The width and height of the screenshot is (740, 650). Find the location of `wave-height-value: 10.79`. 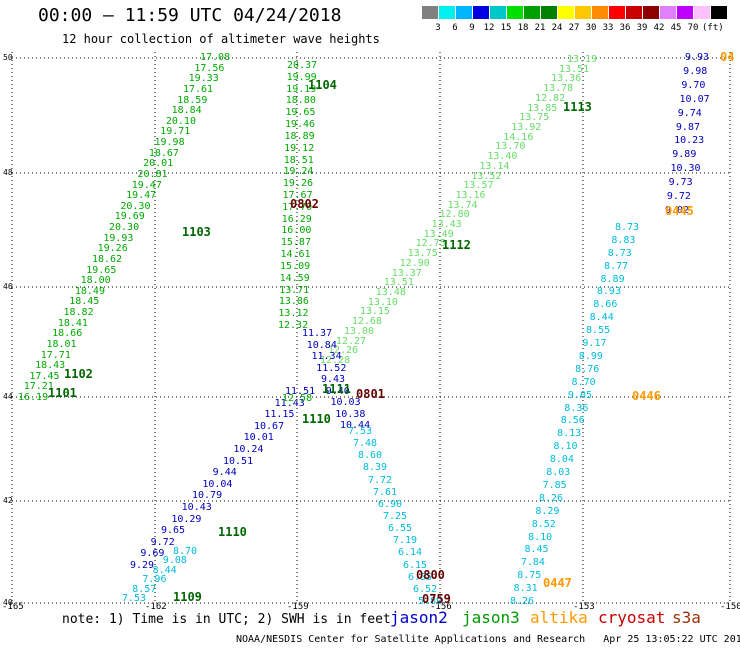

wave-height-value: 10.79 is located at coordinates (207, 496).